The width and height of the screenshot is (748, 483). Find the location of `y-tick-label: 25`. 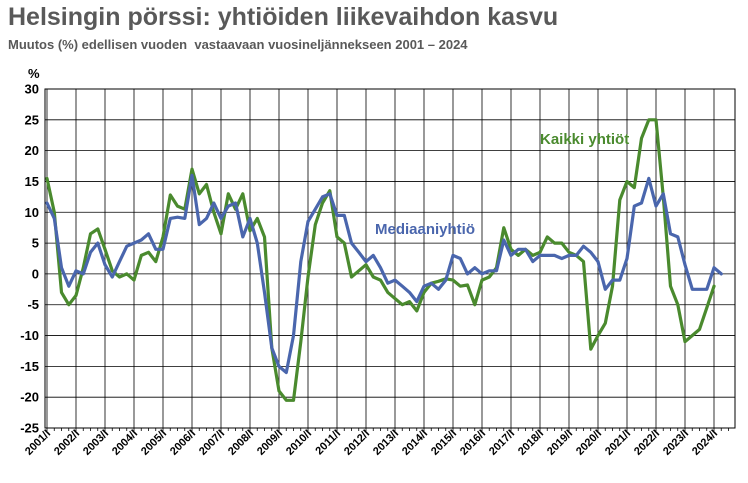

y-tick-label: 25 is located at coordinates (32, 119).